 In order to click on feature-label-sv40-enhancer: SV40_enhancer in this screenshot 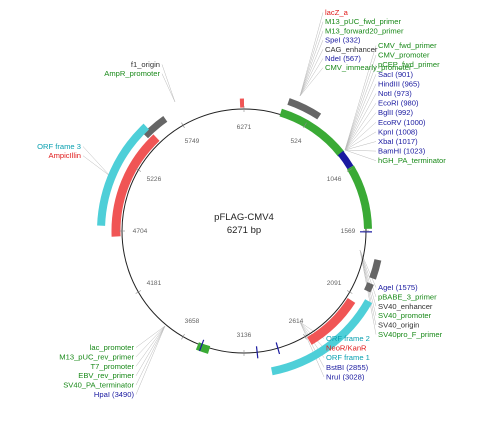, I will do `click(405, 306)`.